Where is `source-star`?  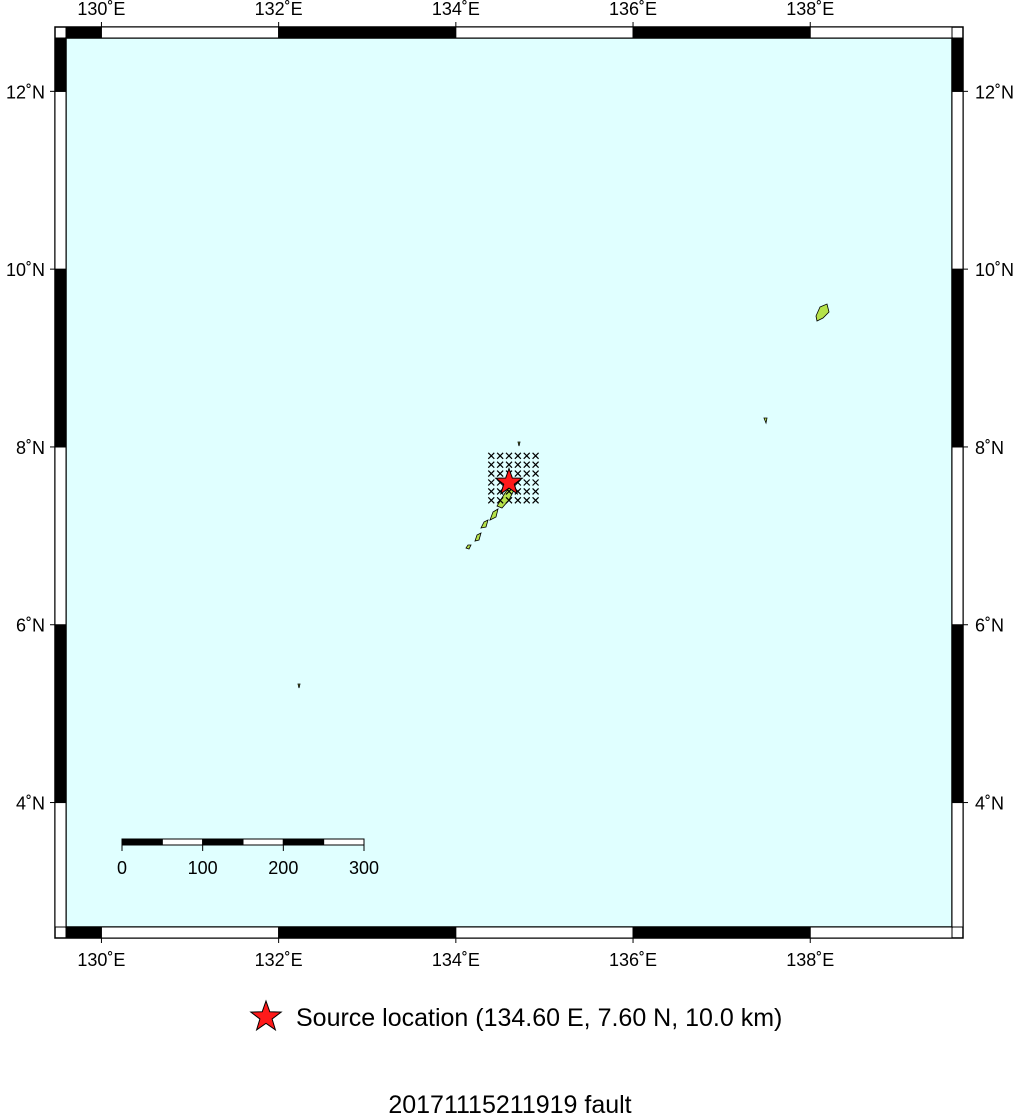
source-star is located at coordinates (509, 481).